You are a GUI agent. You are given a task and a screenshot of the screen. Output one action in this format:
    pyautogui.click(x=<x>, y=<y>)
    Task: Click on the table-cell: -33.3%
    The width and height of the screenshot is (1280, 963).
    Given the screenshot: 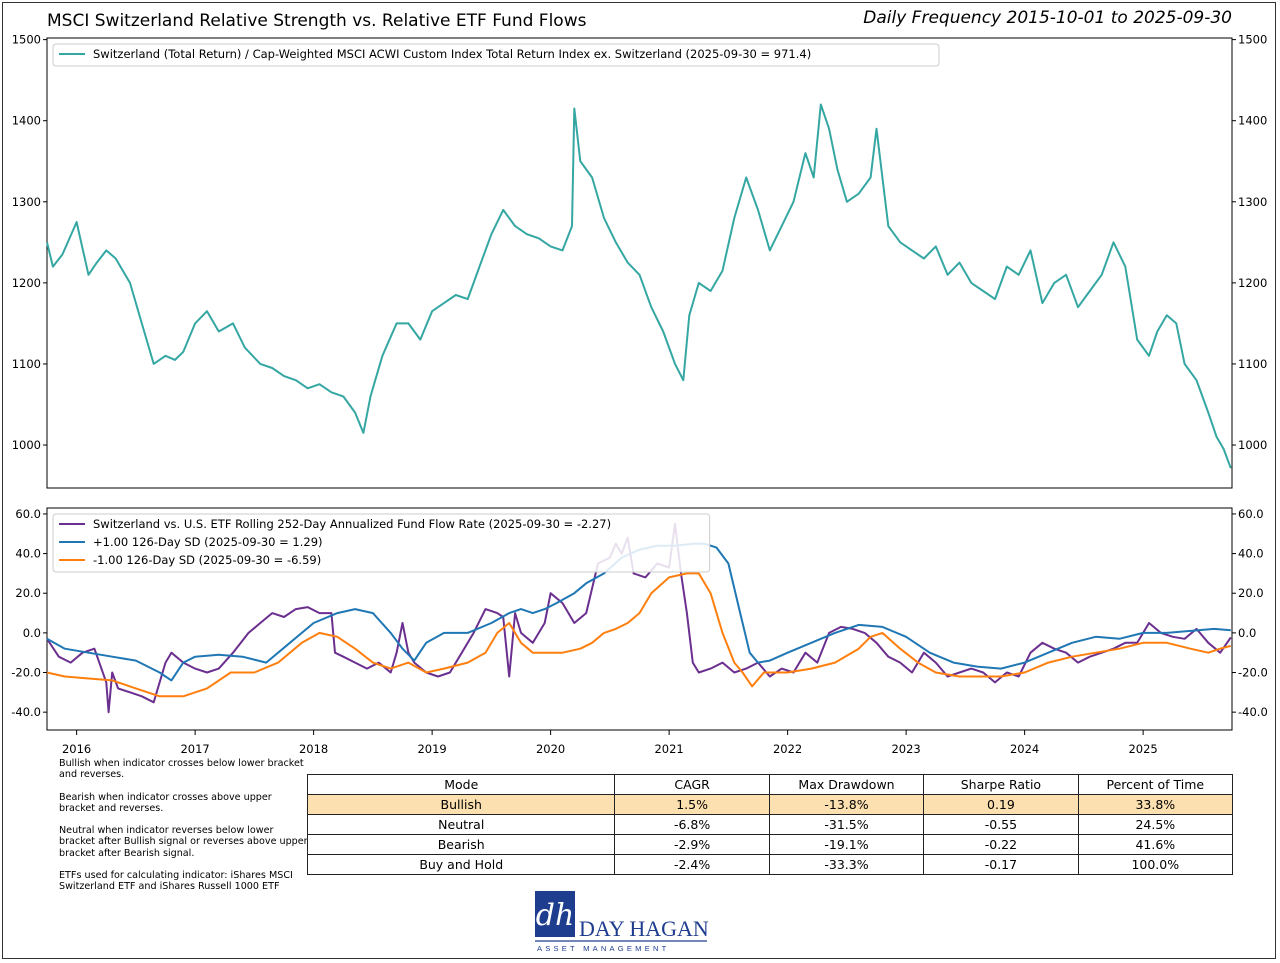 What is the action you would take?
    pyautogui.click(x=846, y=864)
    